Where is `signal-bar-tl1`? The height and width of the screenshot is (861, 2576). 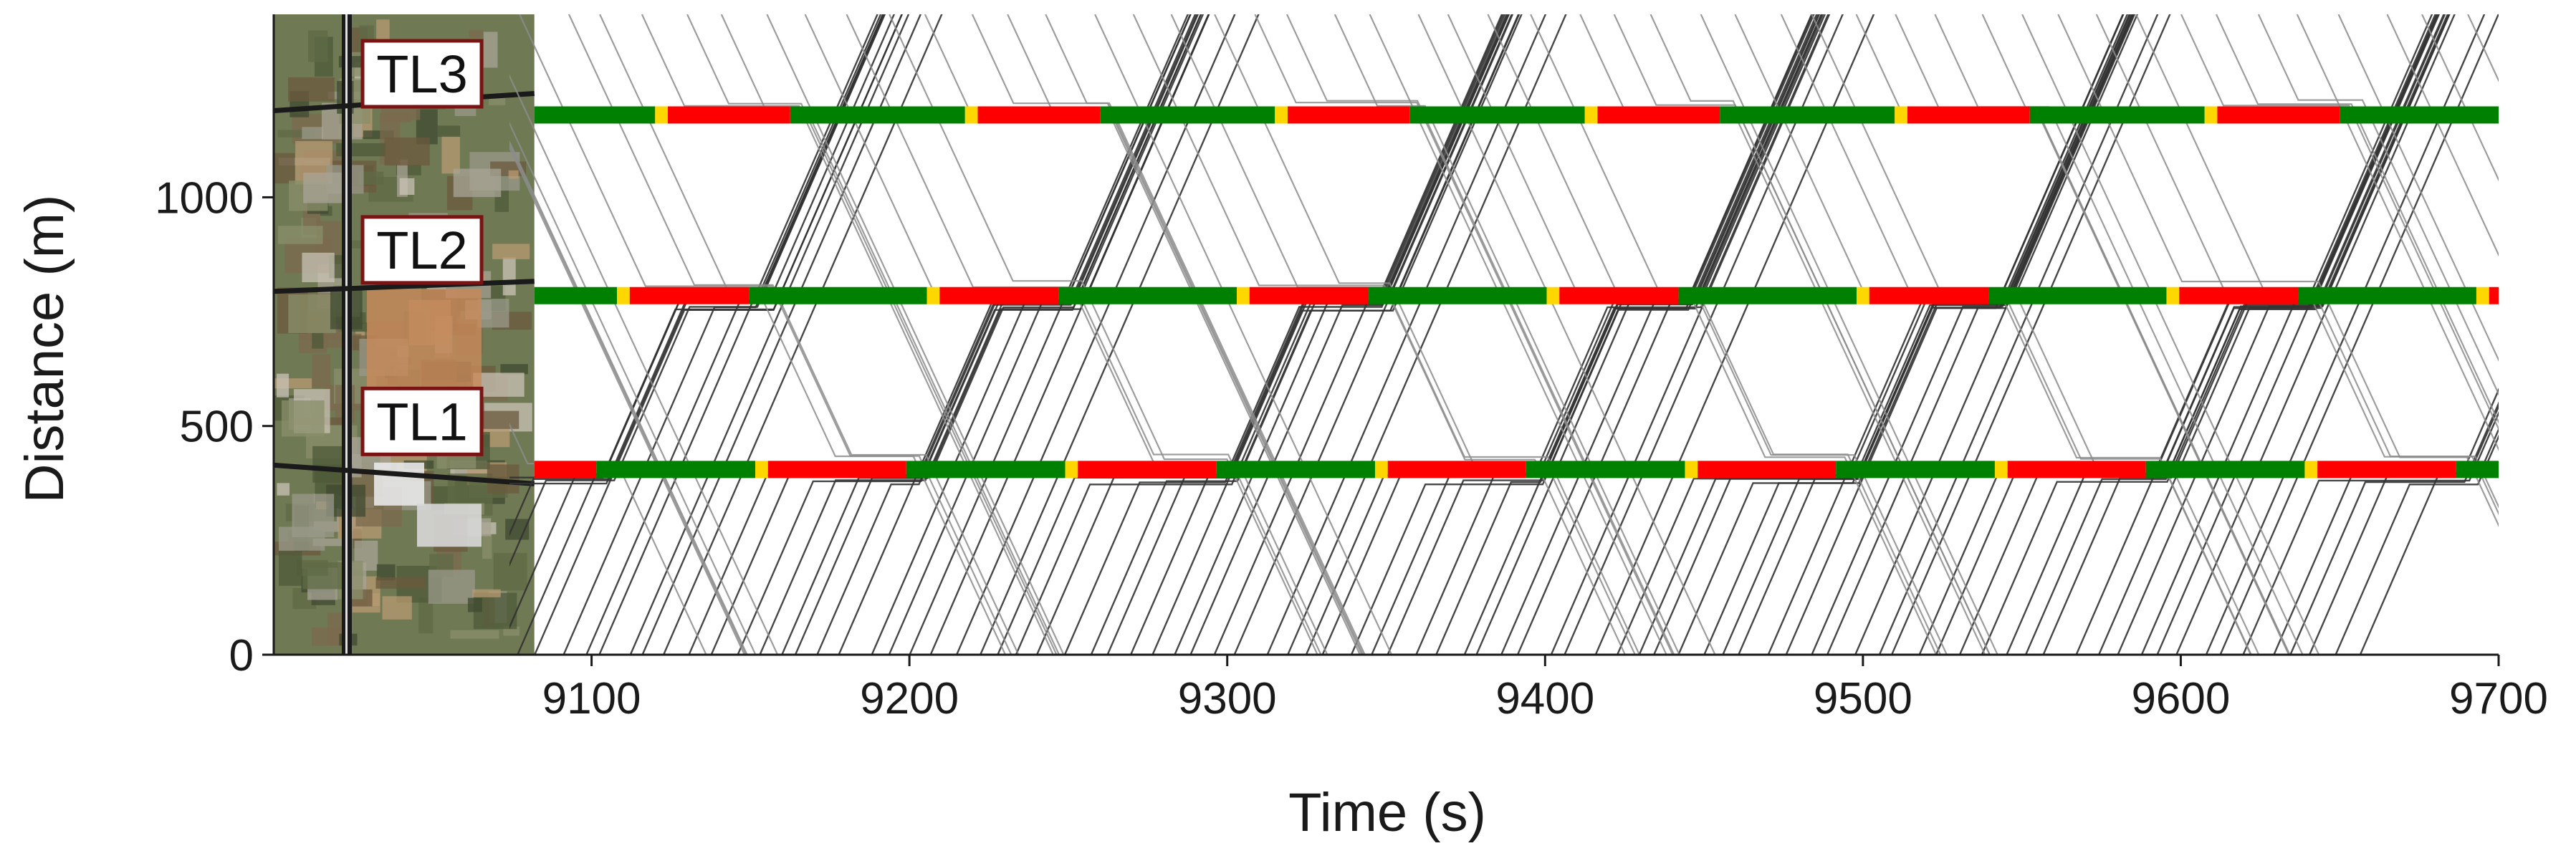
signal-bar-tl1 is located at coordinates (1517, 470).